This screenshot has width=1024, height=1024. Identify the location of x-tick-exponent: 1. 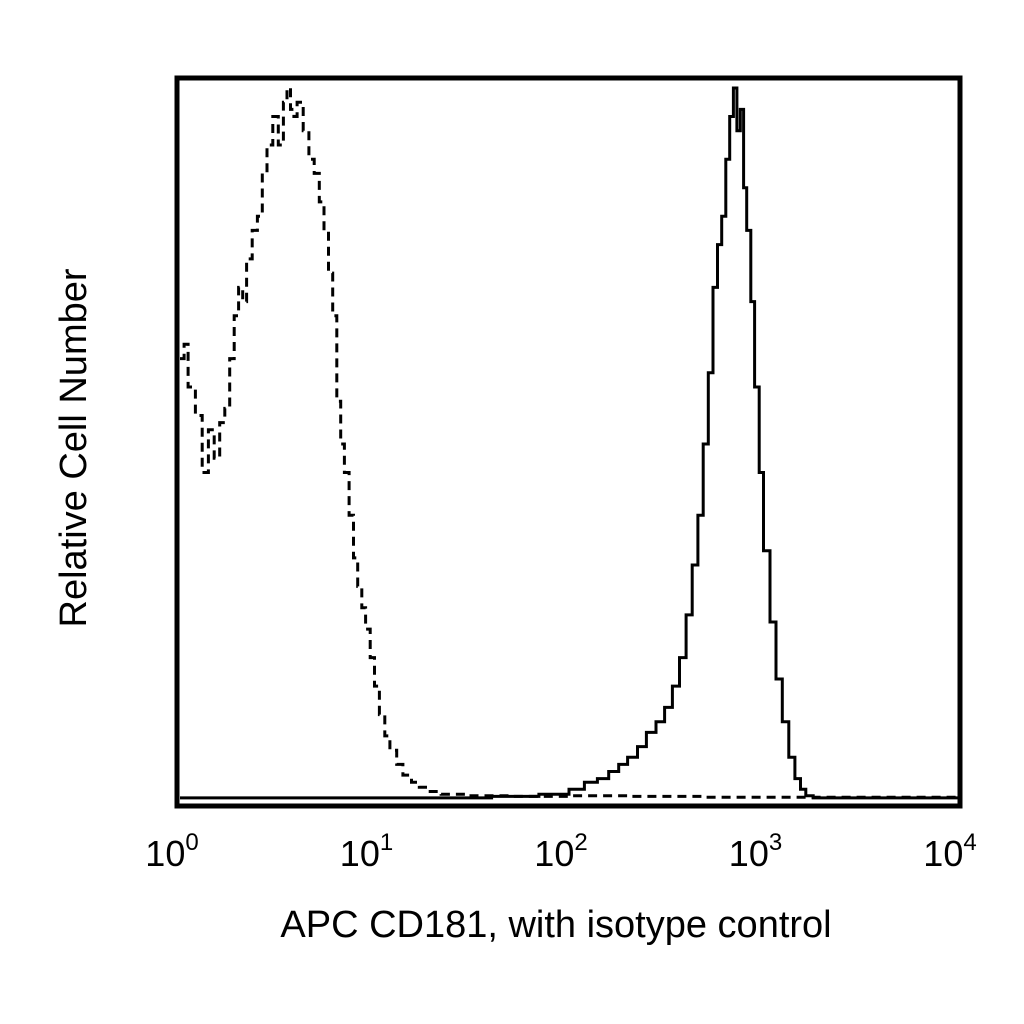
(386, 842).